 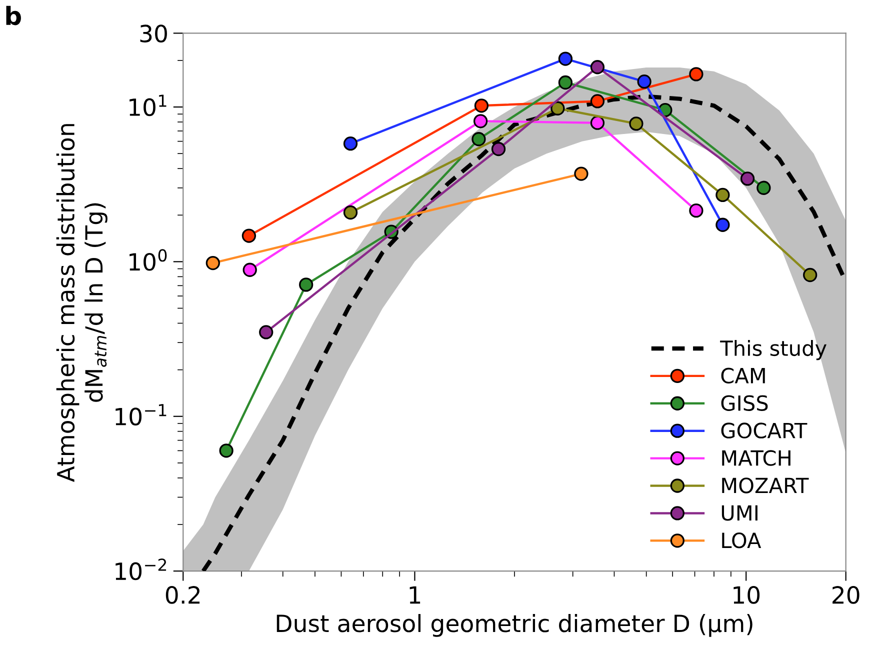 What do you see at coordinates (13, 16) in the screenshot?
I see `chart-title: b` at bounding box center [13, 16].